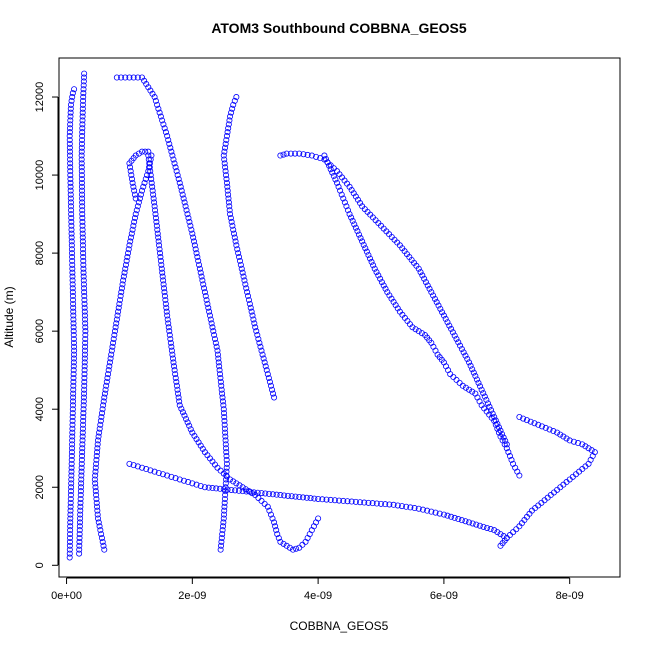 The height and width of the screenshot is (650, 650). Describe the element at coordinates (40, 487) in the screenshot. I see `y-tick-label: 2000` at that location.